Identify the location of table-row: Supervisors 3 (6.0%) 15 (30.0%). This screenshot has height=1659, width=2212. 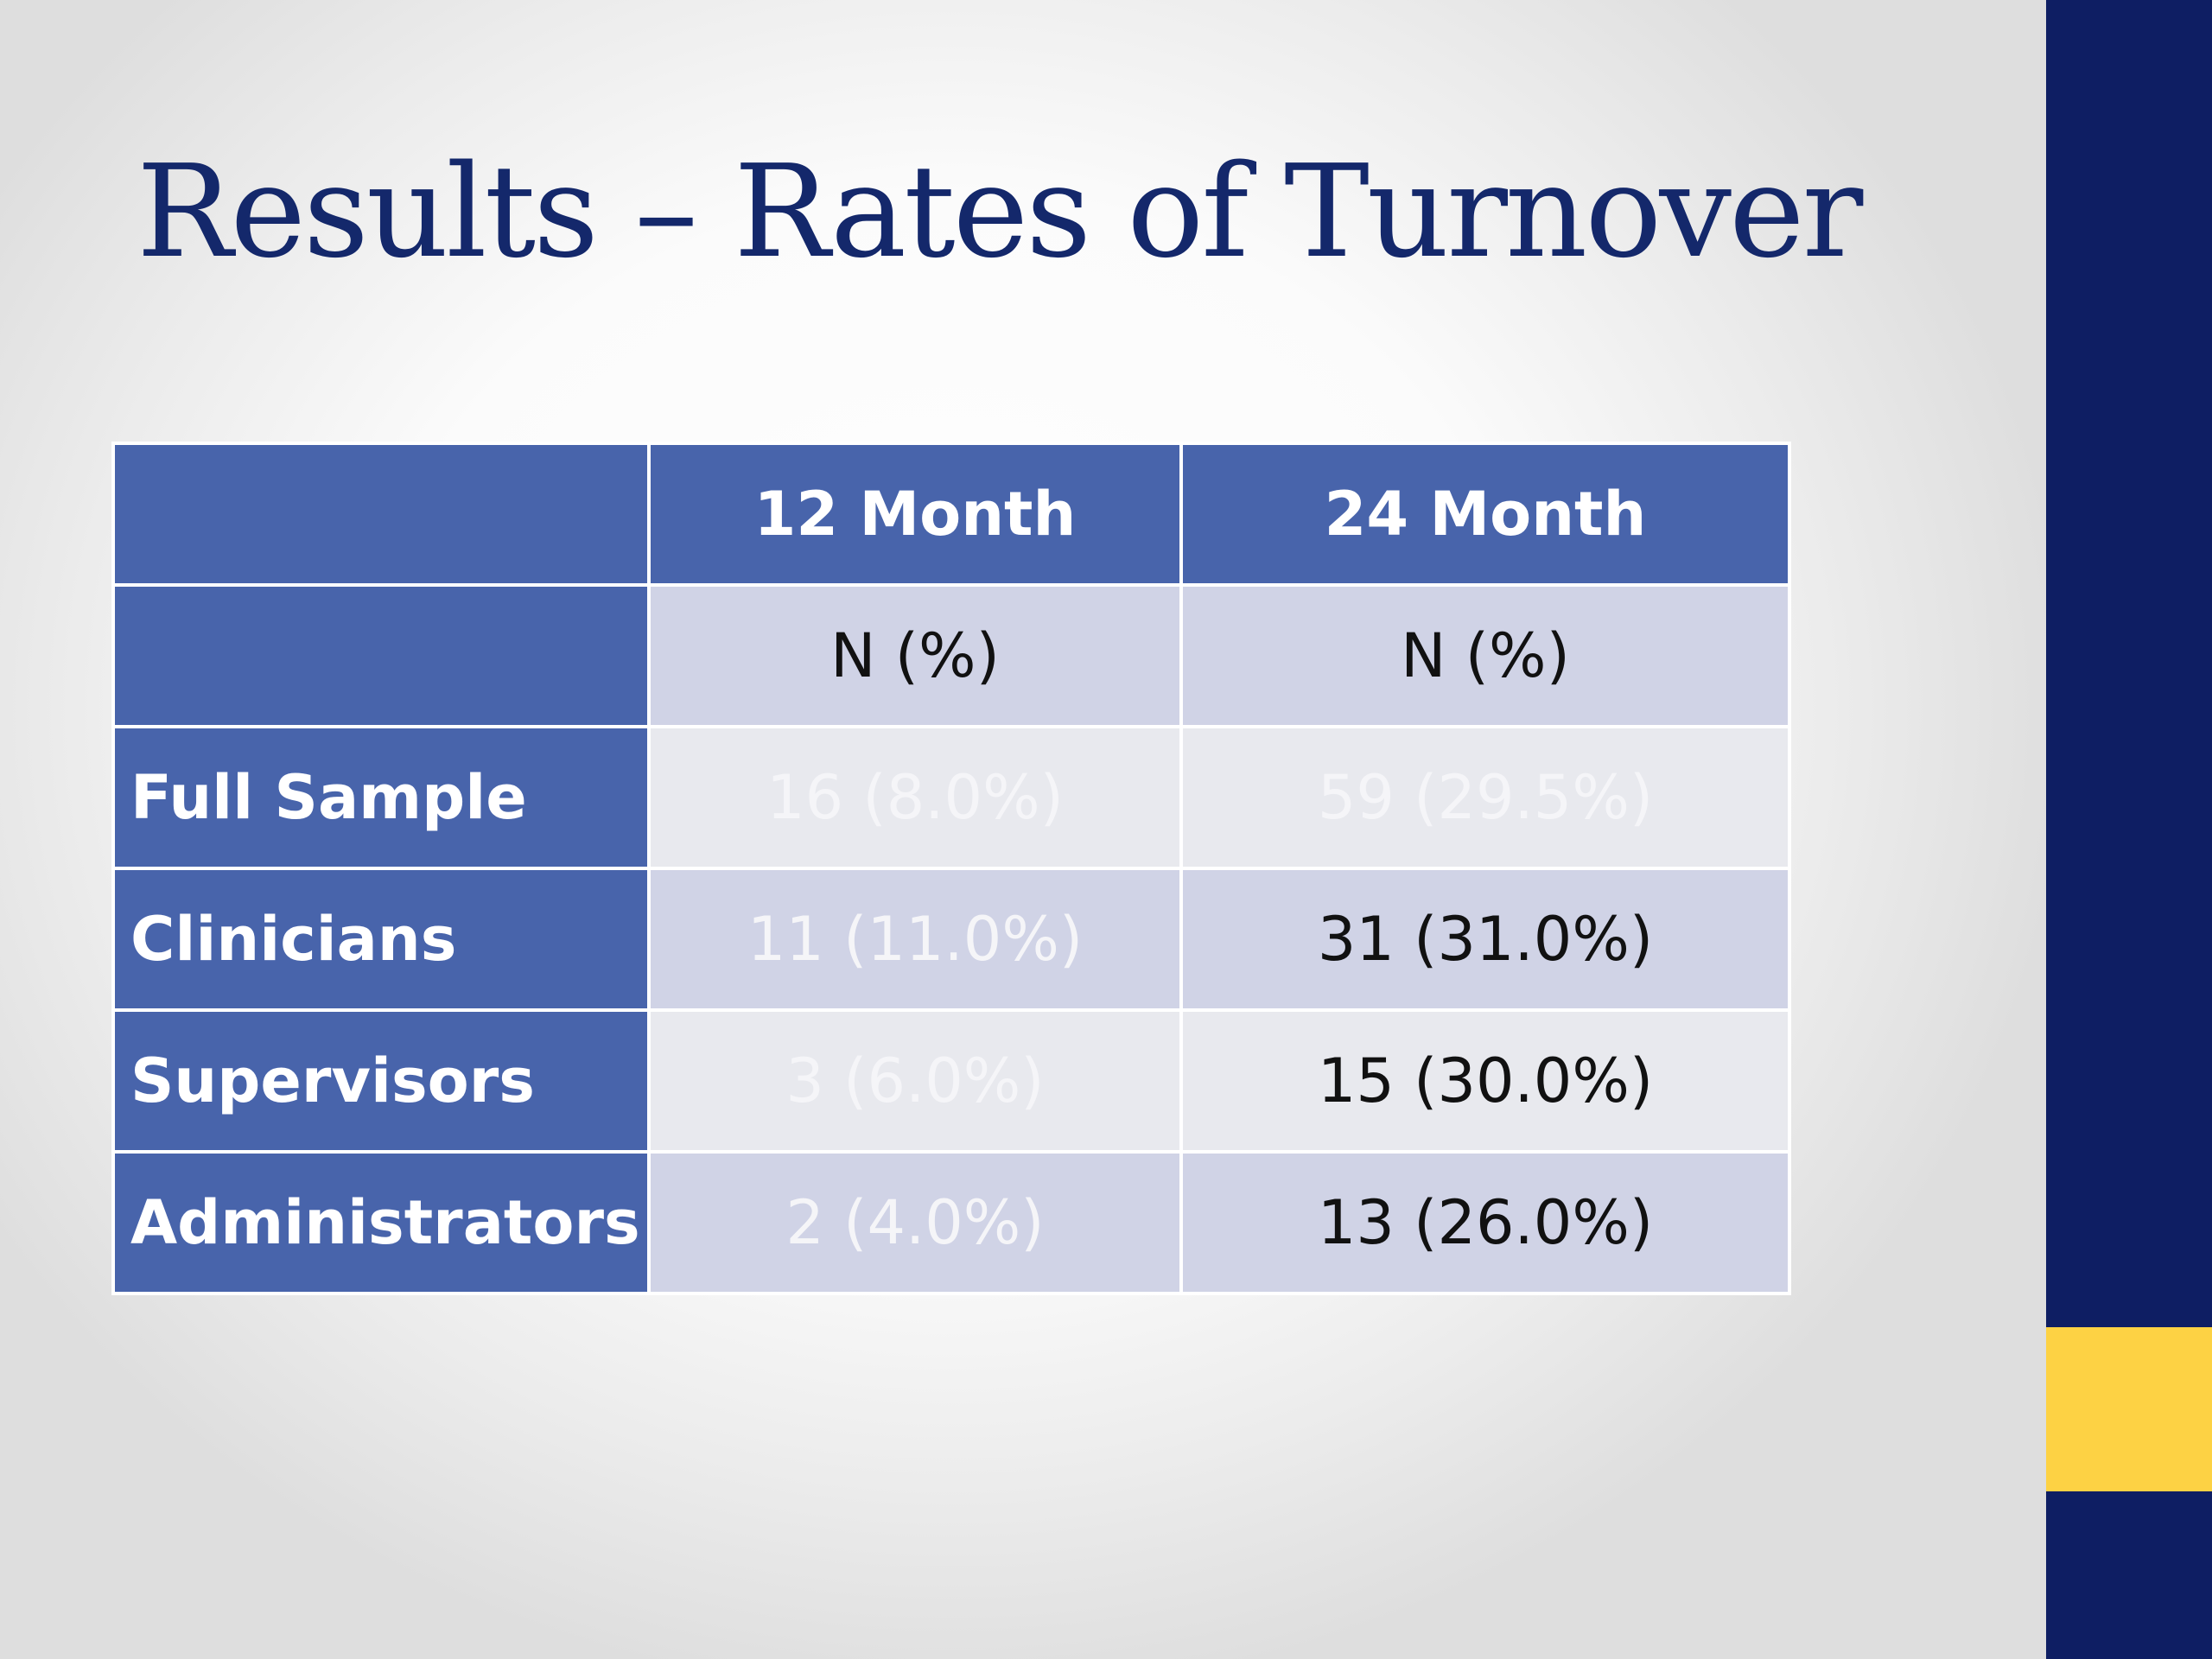
(951, 1081).